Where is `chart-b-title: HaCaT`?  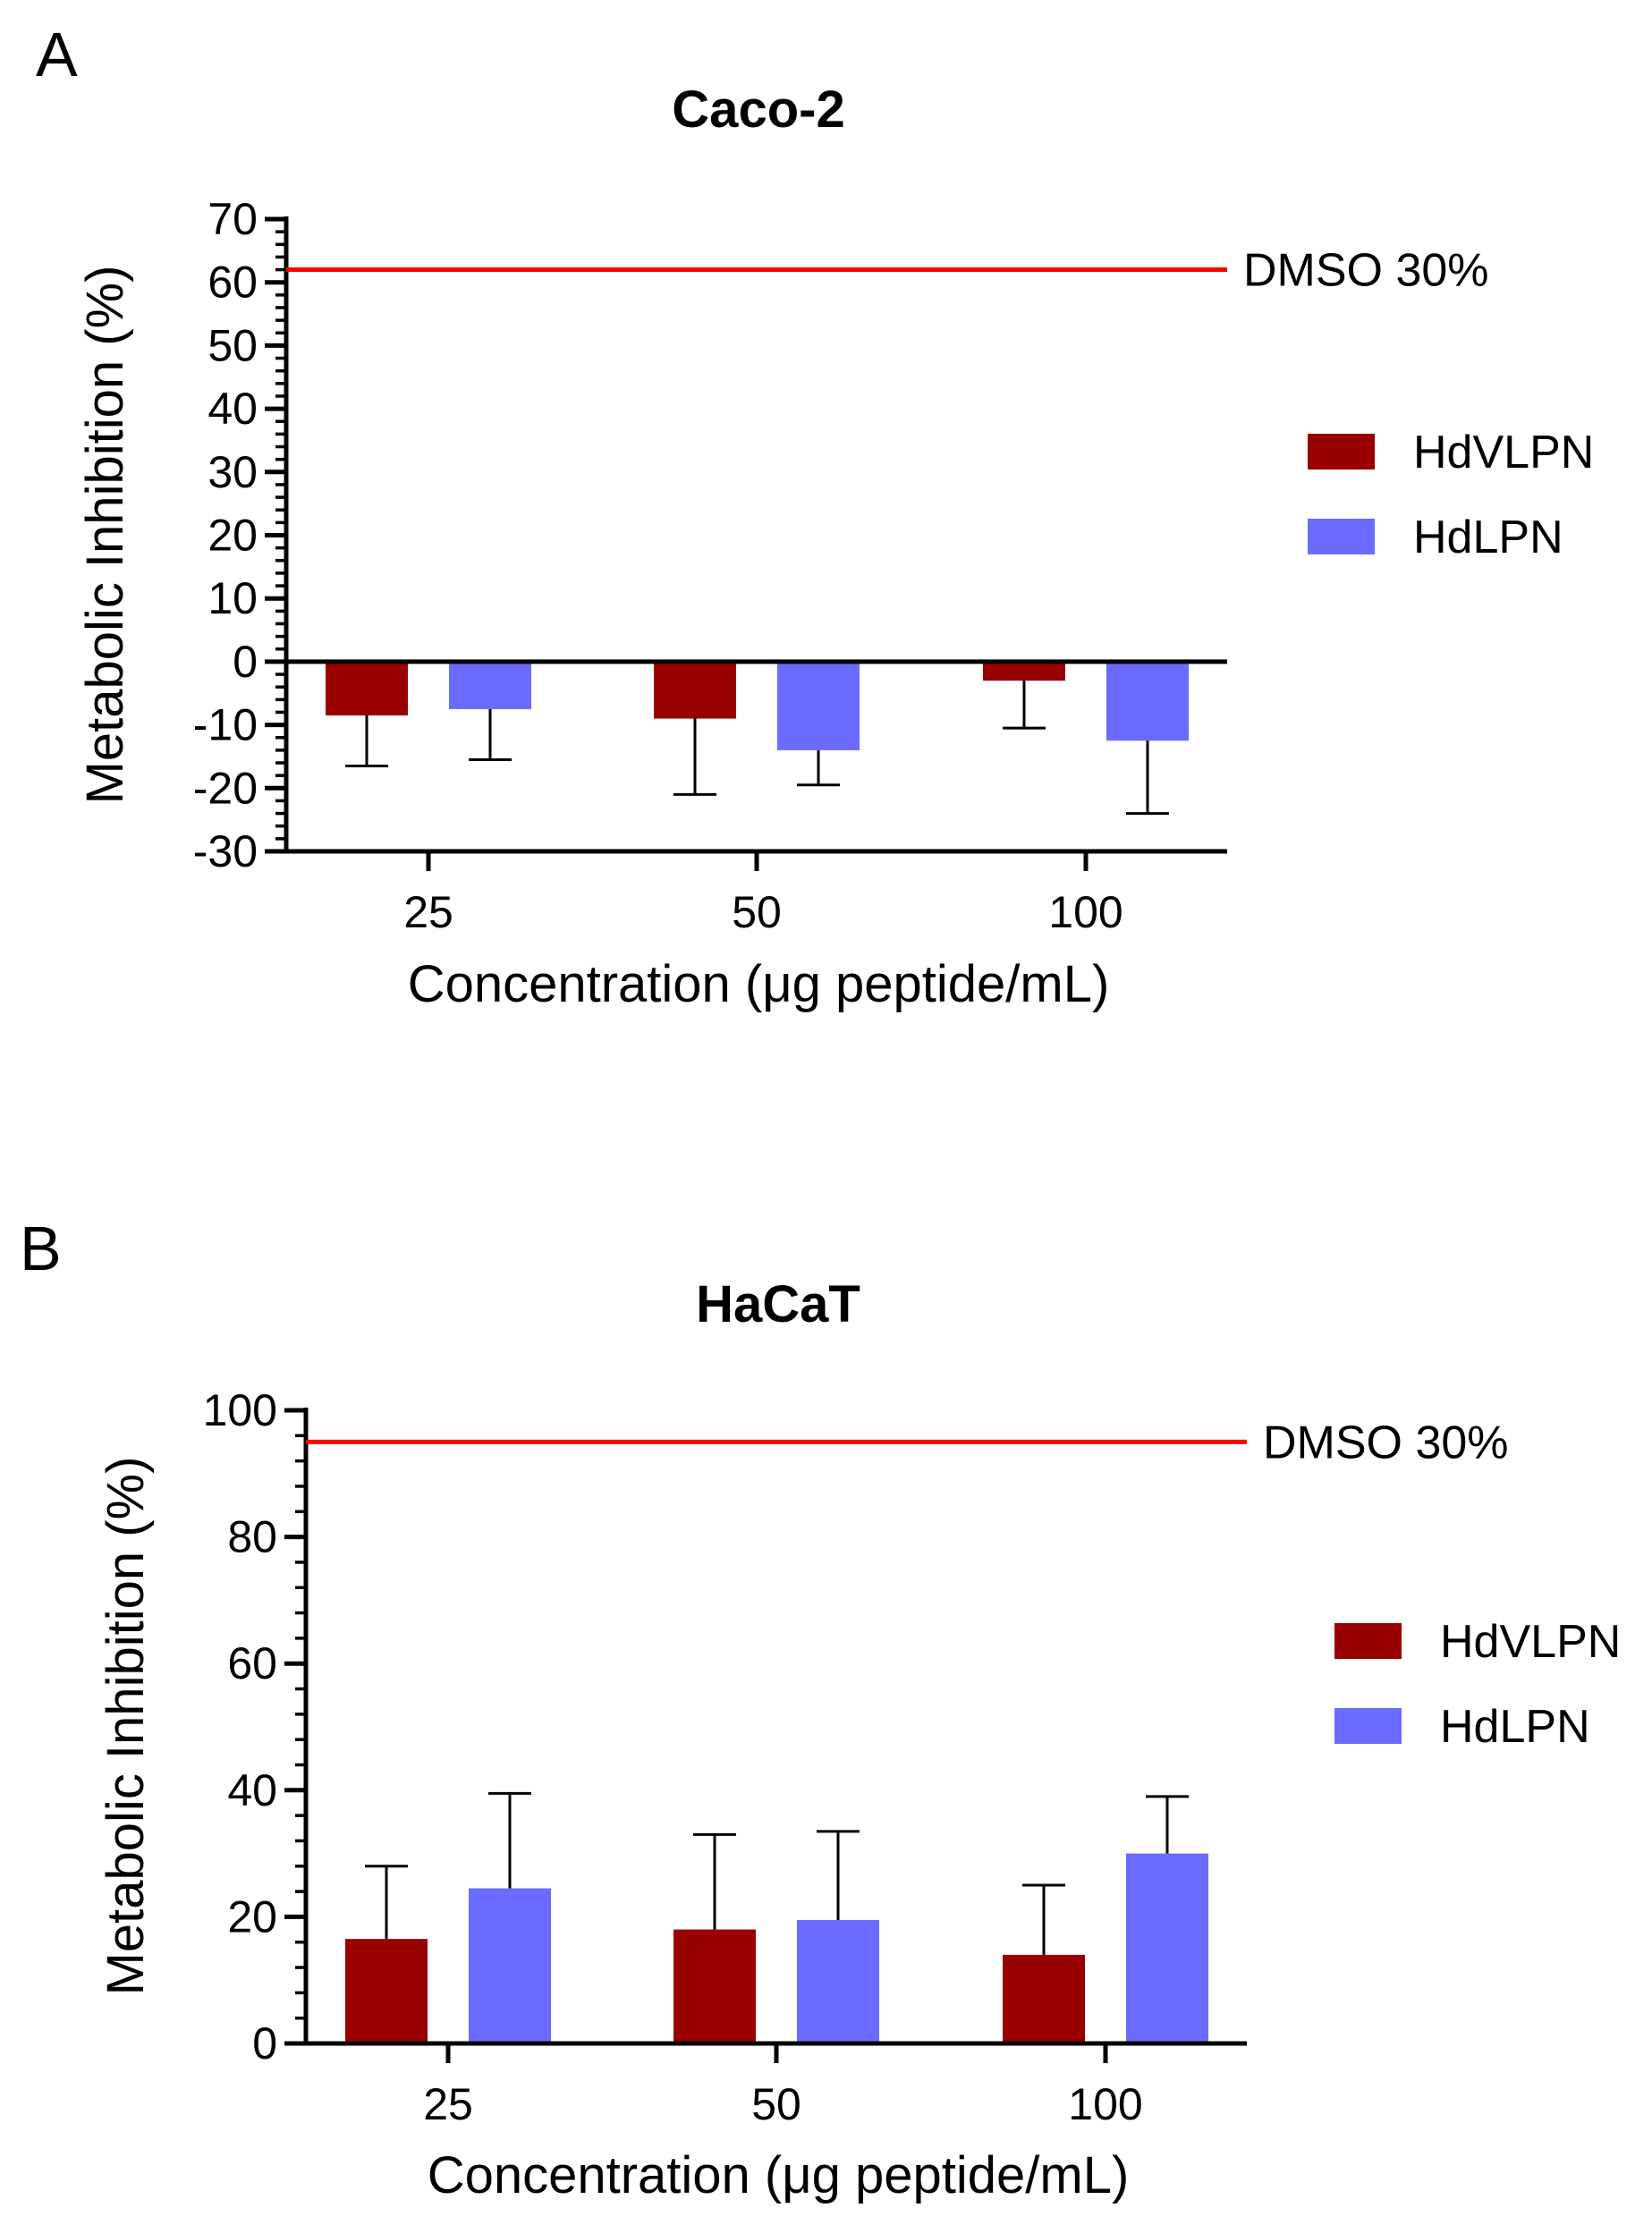 chart-b-title: HaCaT is located at coordinates (778, 1304).